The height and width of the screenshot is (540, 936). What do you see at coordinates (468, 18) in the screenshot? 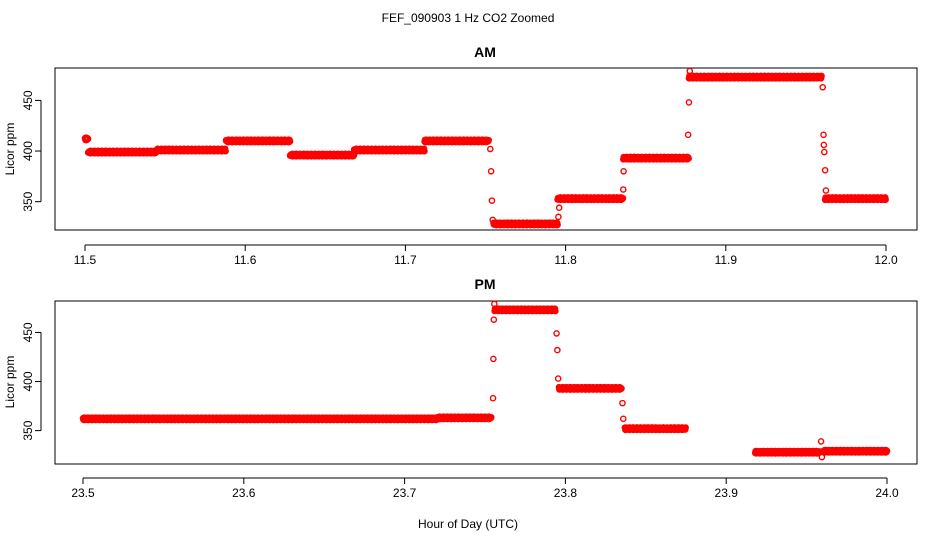
I see `figure-title: FEF_090903 1 Hz CO2 Zoomed` at bounding box center [468, 18].